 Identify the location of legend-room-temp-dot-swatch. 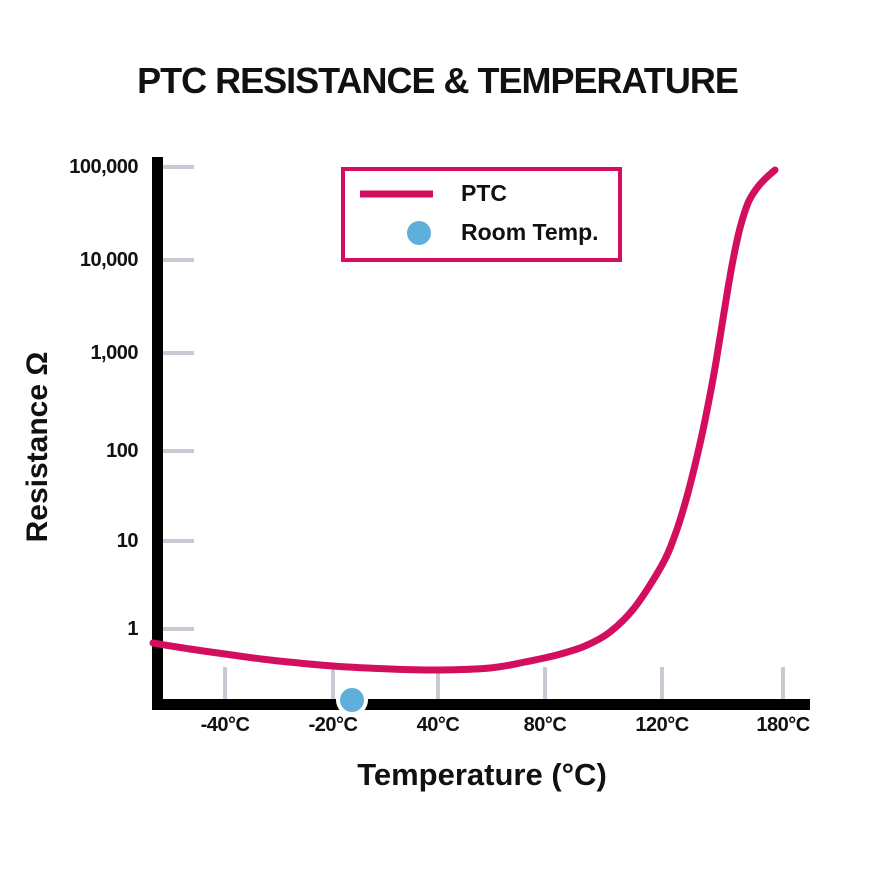
(419, 233).